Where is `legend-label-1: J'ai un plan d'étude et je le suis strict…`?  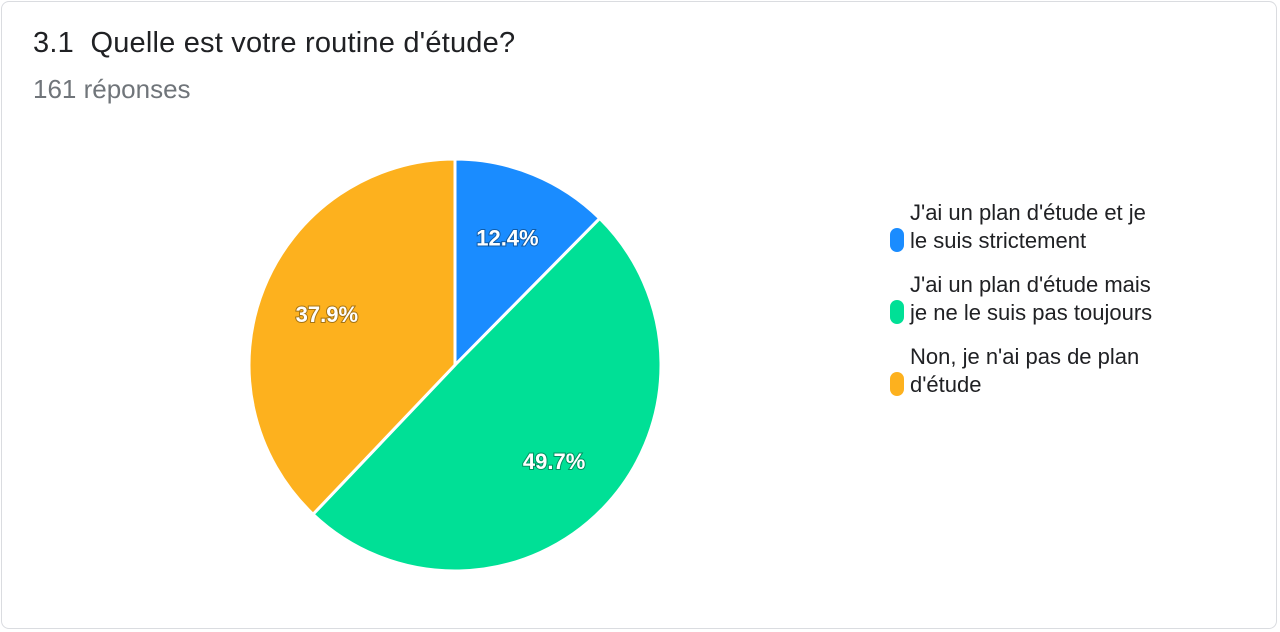
legend-label-1: J'ai un plan d'étude et je le suis strict… is located at coordinates (1028, 226).